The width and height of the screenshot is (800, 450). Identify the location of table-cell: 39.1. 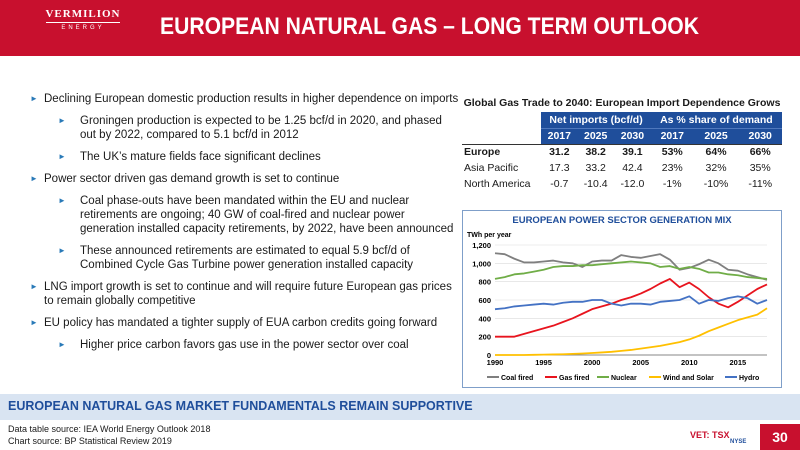
(632, 151).